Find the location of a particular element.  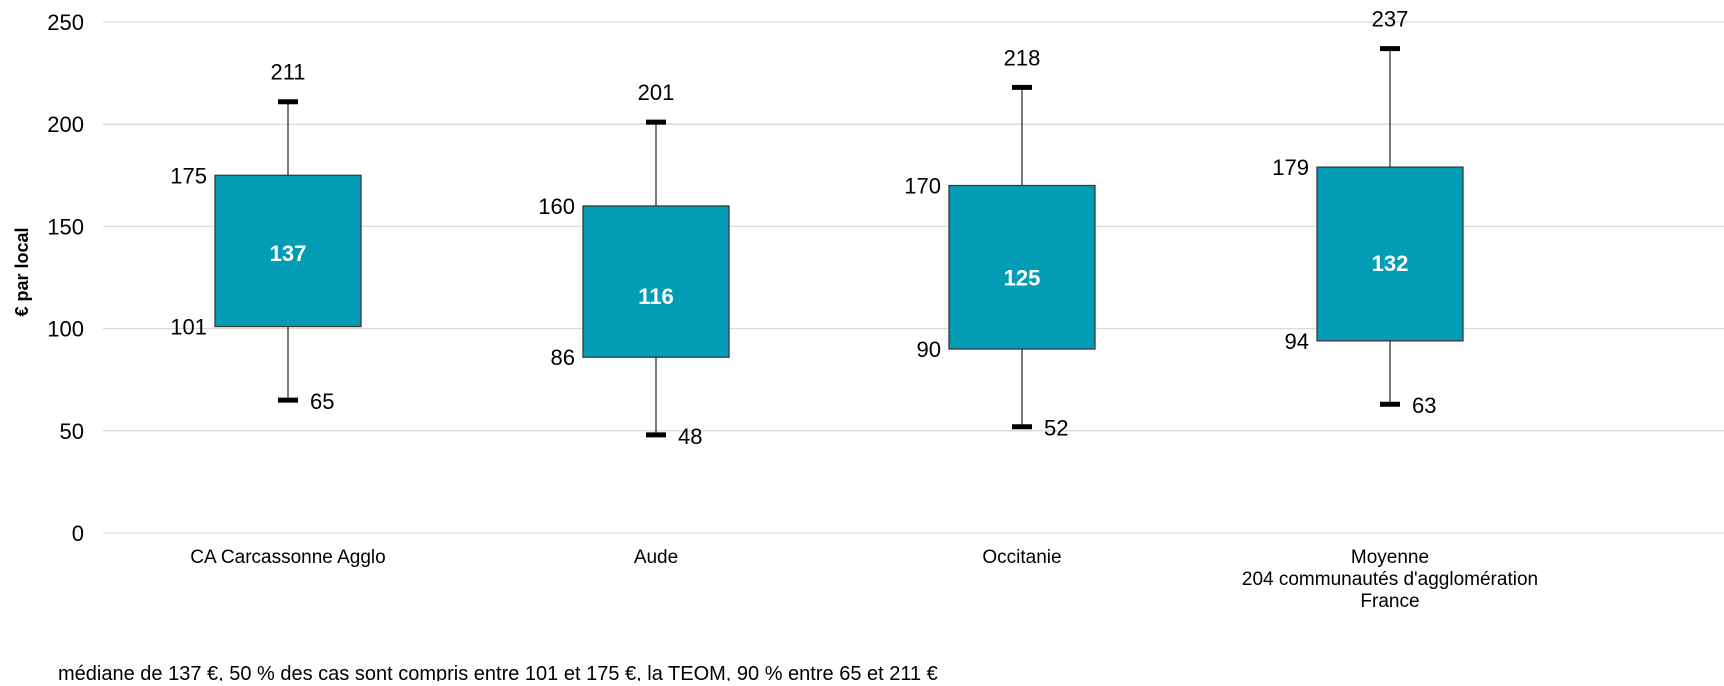

max-label: 237 is located at coordinates (1390, 19).